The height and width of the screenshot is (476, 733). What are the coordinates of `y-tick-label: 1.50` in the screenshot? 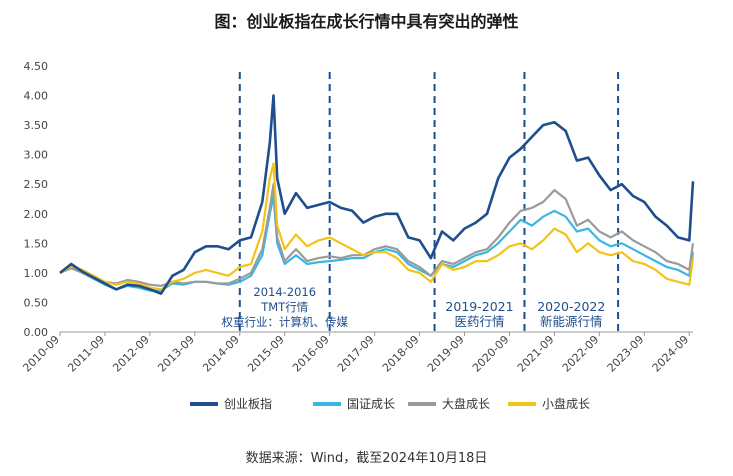 It's located at (36, 243).